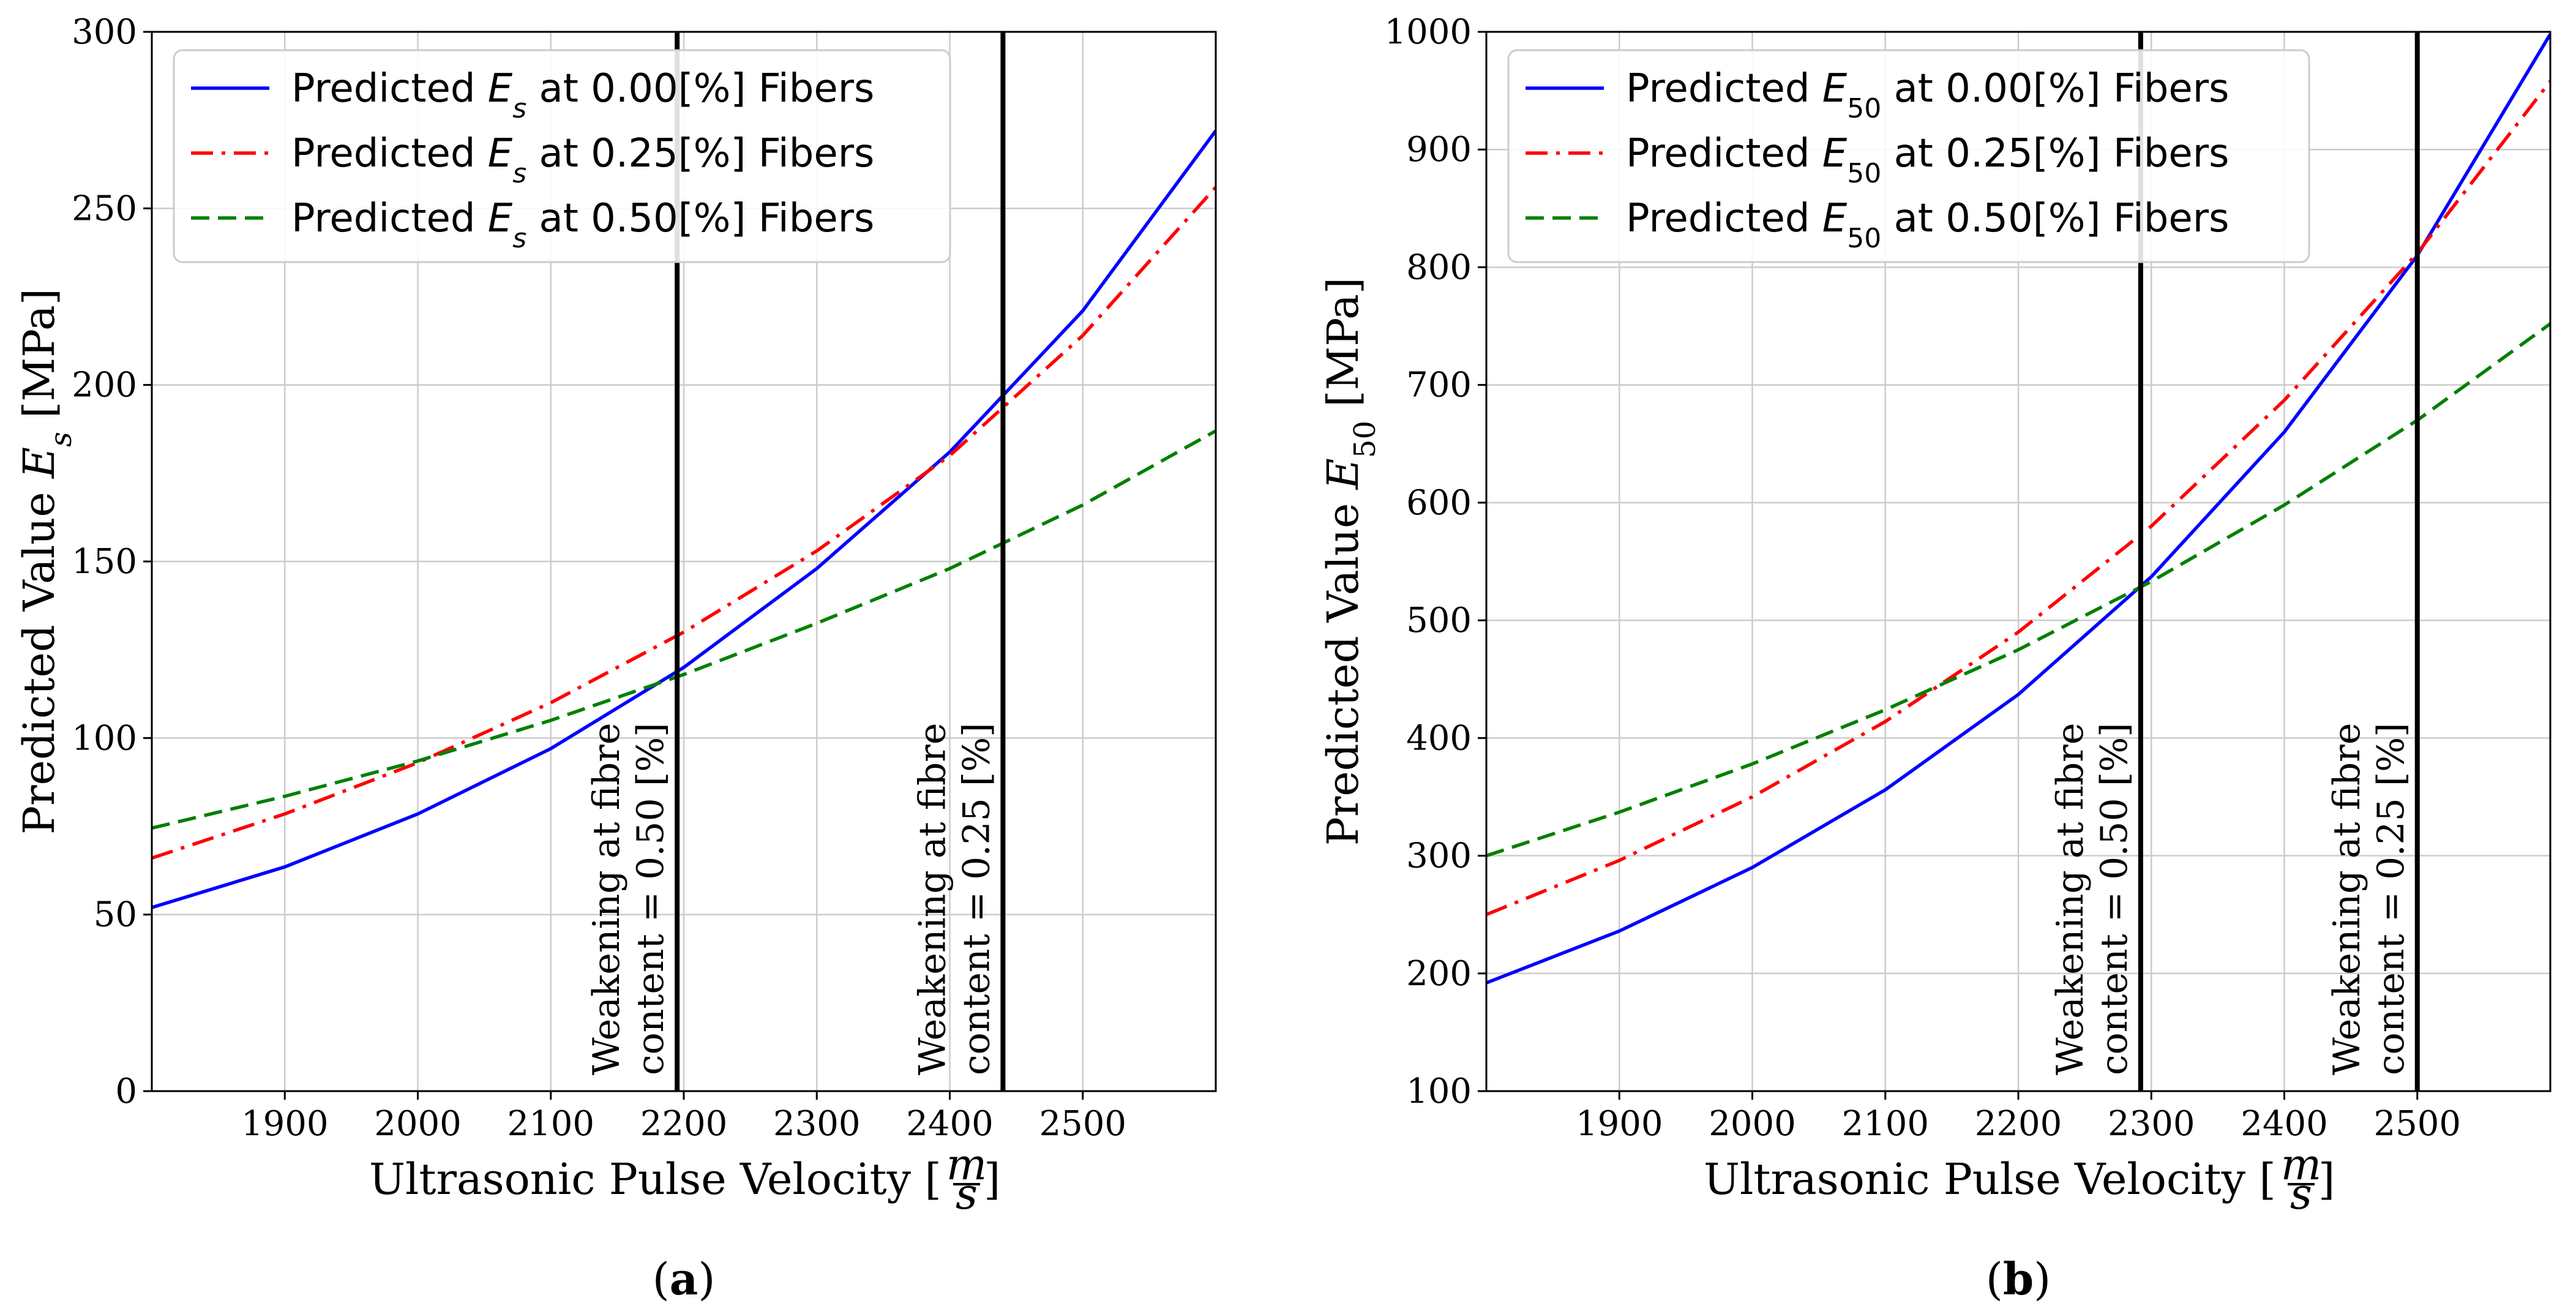 This screenshot has height=1314, width=2576. What do you see at coordinates (105, 562) in the screenshot?
I see `y-tick-label: 150` at bounding box center [105, 562].